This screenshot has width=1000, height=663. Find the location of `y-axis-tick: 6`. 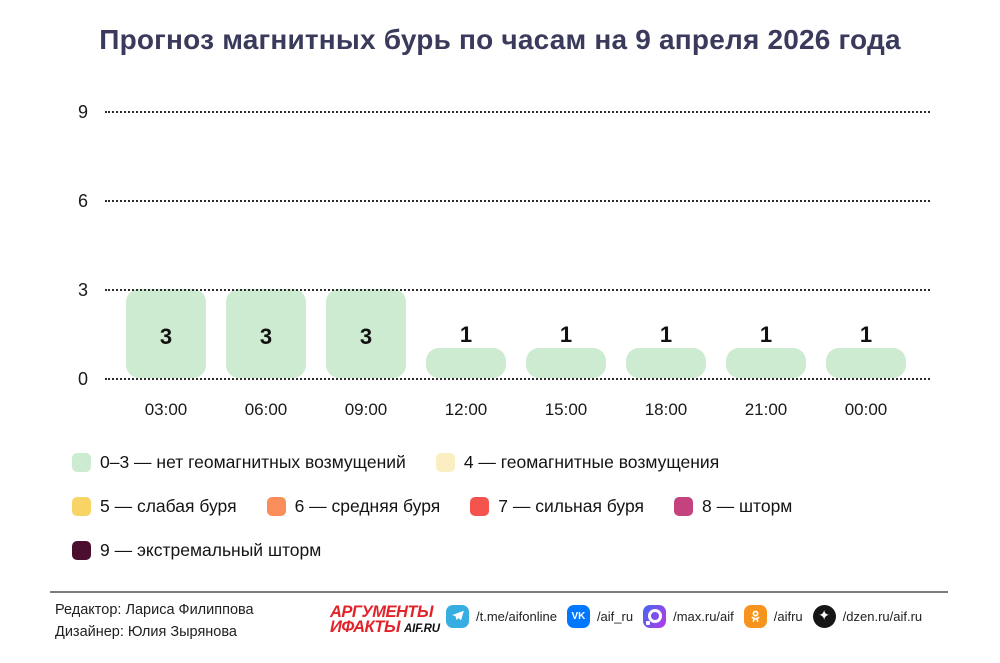

y-axis-tick: 6 is located at coordinates (82, 201).